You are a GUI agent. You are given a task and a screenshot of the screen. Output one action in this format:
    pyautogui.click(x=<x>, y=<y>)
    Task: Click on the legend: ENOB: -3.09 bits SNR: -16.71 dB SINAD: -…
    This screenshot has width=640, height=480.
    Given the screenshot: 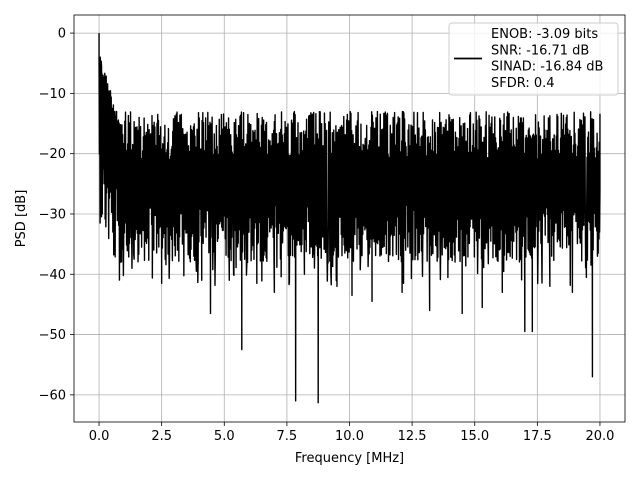 What is the action you would take?
    pyautogui.click(x=533, y=59)
    